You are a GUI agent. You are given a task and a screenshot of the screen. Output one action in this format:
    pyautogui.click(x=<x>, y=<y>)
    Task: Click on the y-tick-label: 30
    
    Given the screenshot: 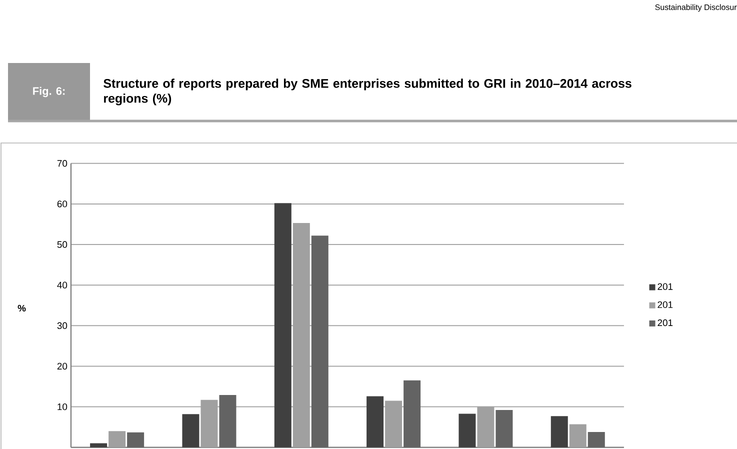 What is the action you would take?
    pyautogui.click(x=62, y=326)
    